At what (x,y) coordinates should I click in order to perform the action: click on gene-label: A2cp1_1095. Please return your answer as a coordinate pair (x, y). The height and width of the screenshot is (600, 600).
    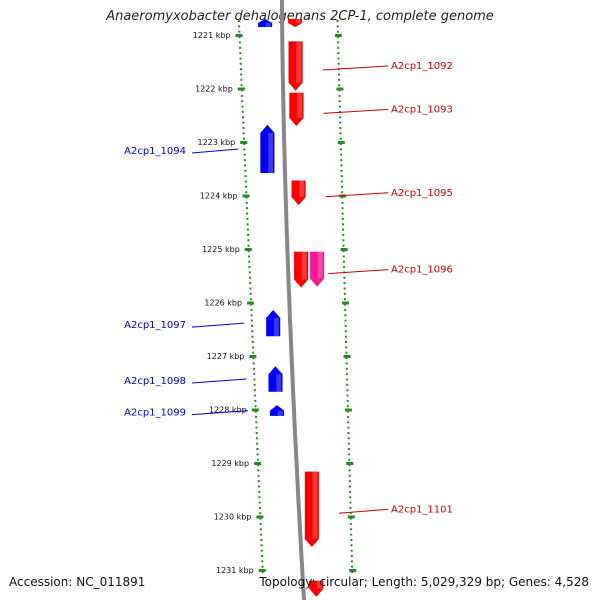
    Looking at the image, I should click on (422, 193).